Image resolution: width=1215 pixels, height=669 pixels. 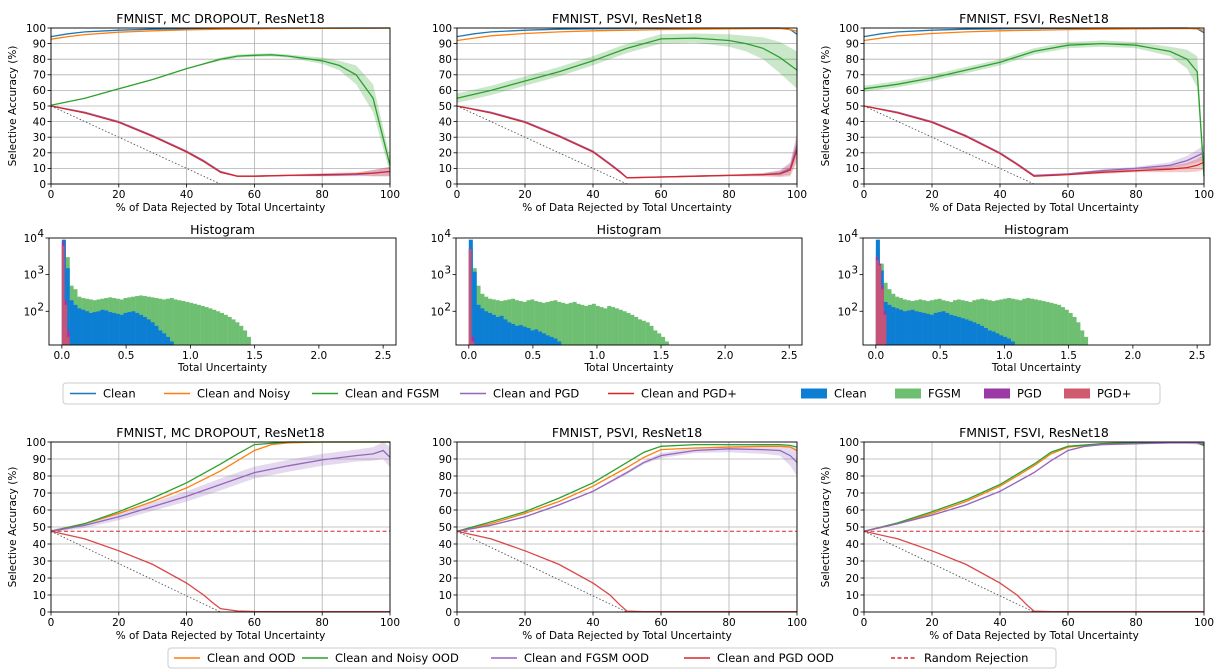 What do you see at coordinates (876, 356) in the screenshot?
I see `x-tick-label: 0.0` at bounding box center [876, 356].